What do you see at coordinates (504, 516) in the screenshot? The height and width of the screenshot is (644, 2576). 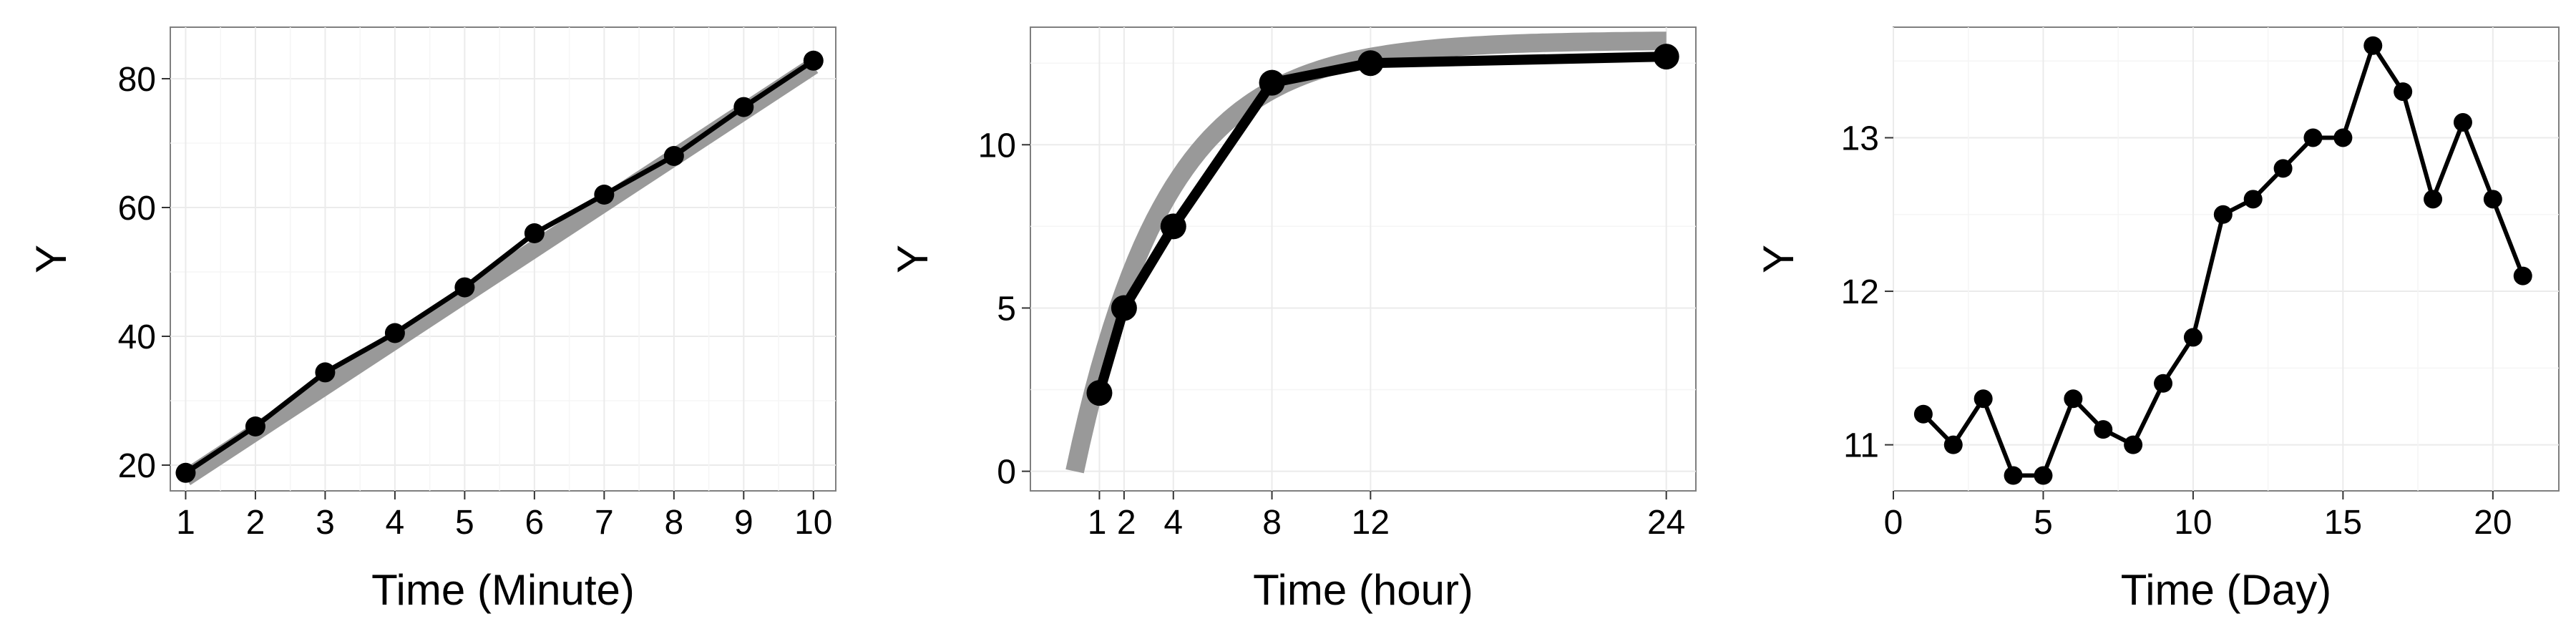 I see `x-ticks-minute: 1 2 3 4 5 6 7 8 9 10` at bounding box center [504, 516].